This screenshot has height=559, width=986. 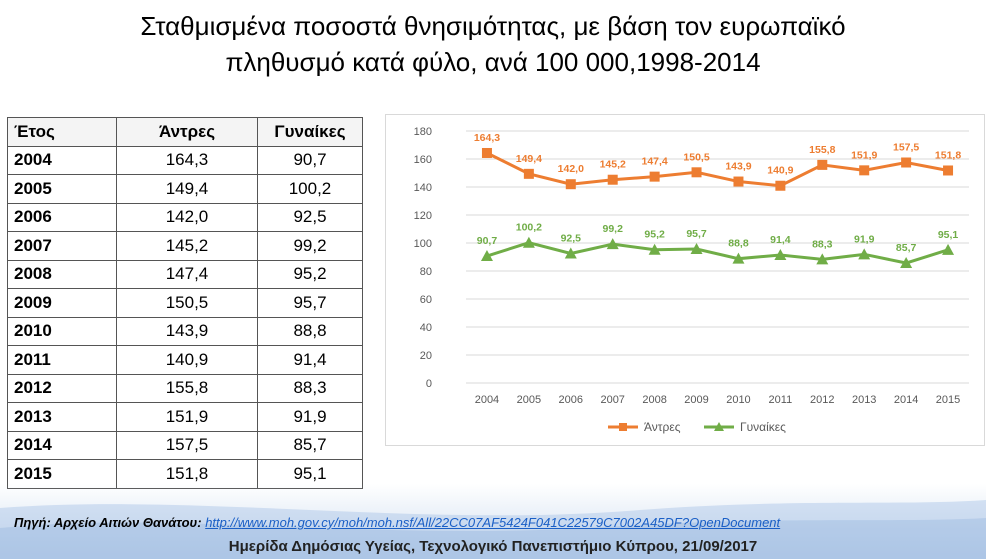 What do you see at coordinates (571, 169) in the screenshot?
I see `data-label: 142,0` at bounding box center [571, 169].